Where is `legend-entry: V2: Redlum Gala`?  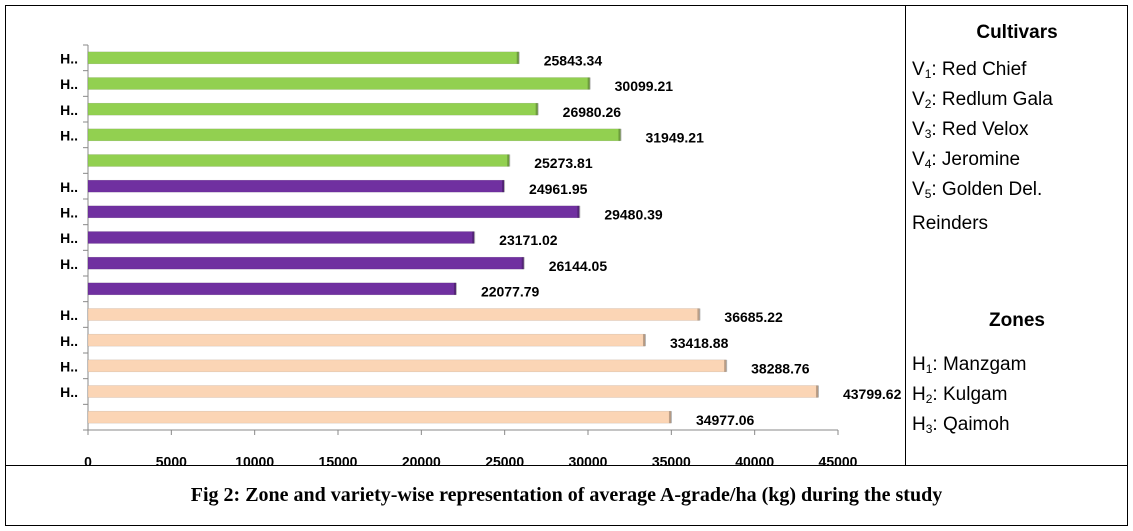
legend-entry: V2: Redlum Gala is located at coordinates (1017, 102).